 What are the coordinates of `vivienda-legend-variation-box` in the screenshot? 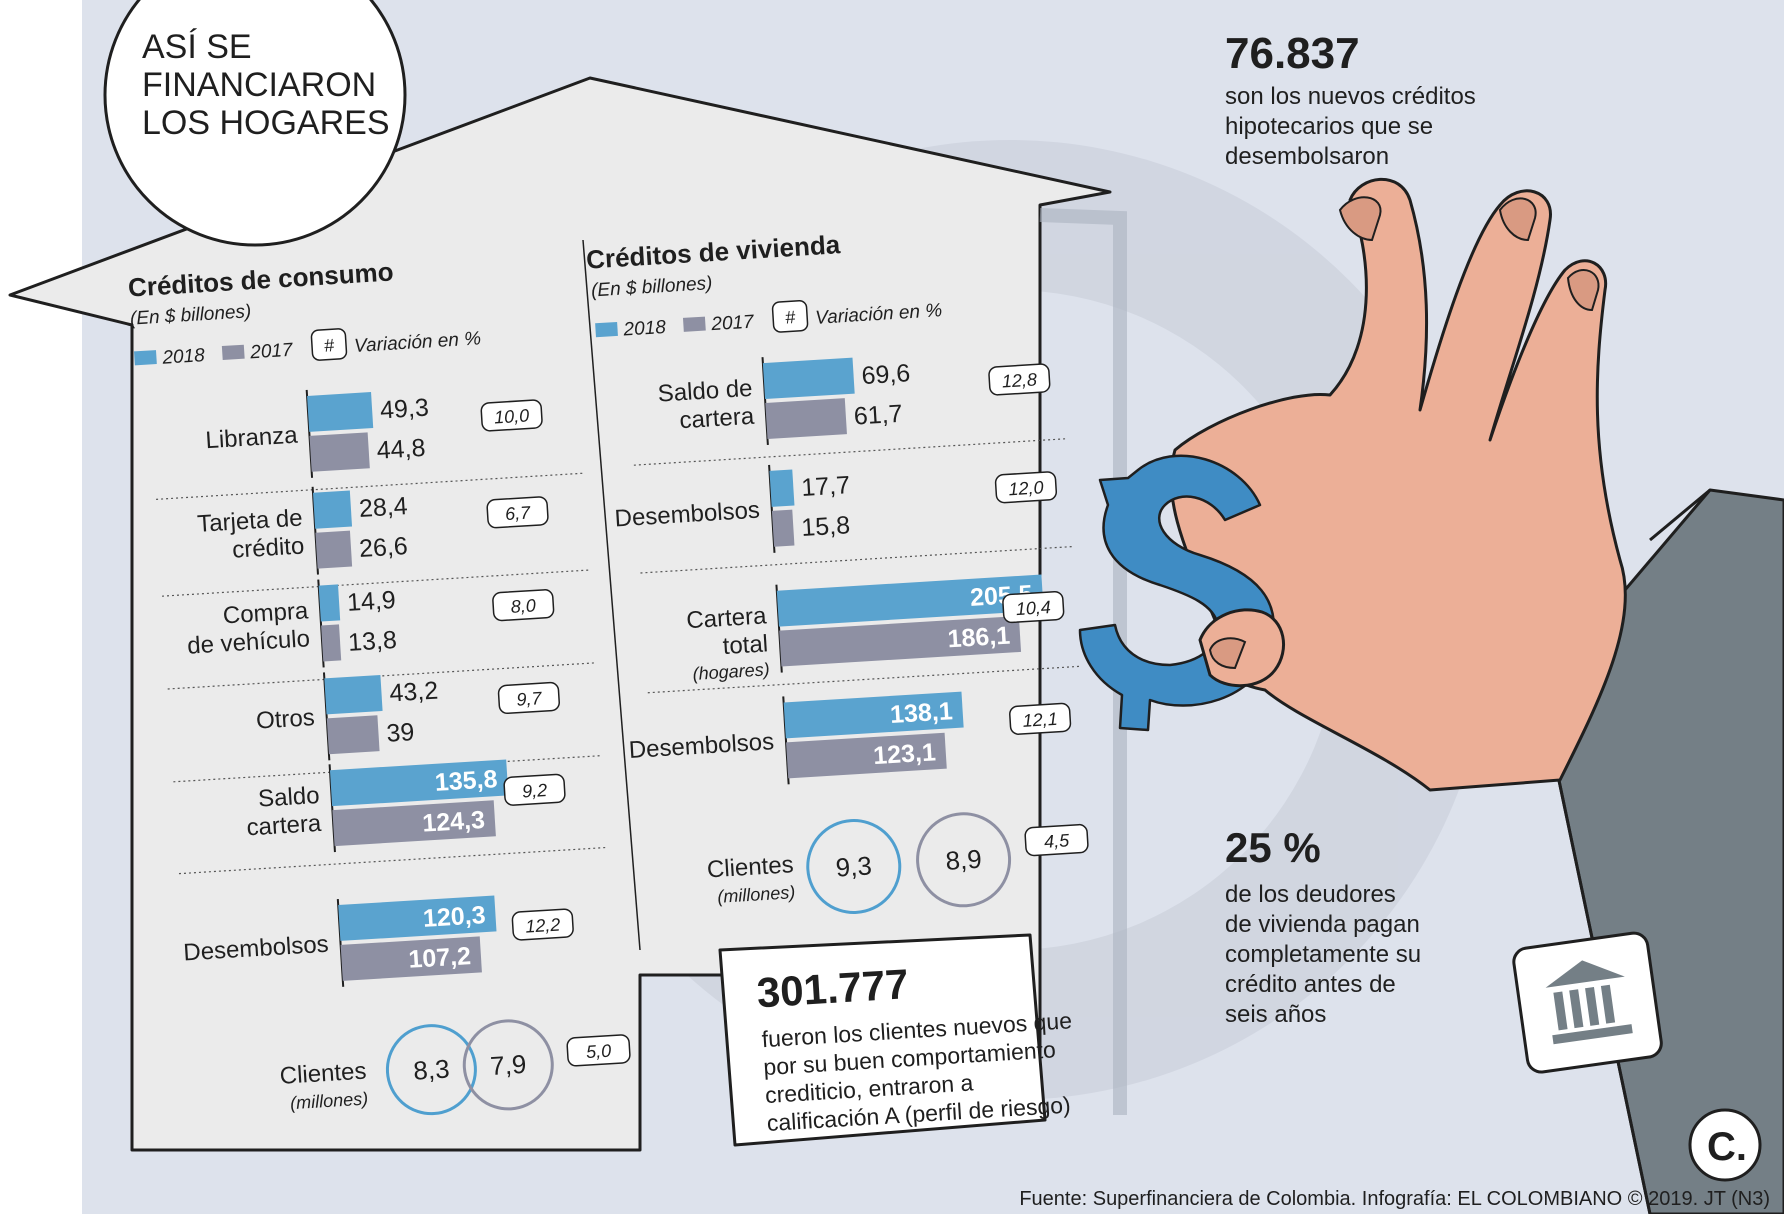 It's located at (790, 316).